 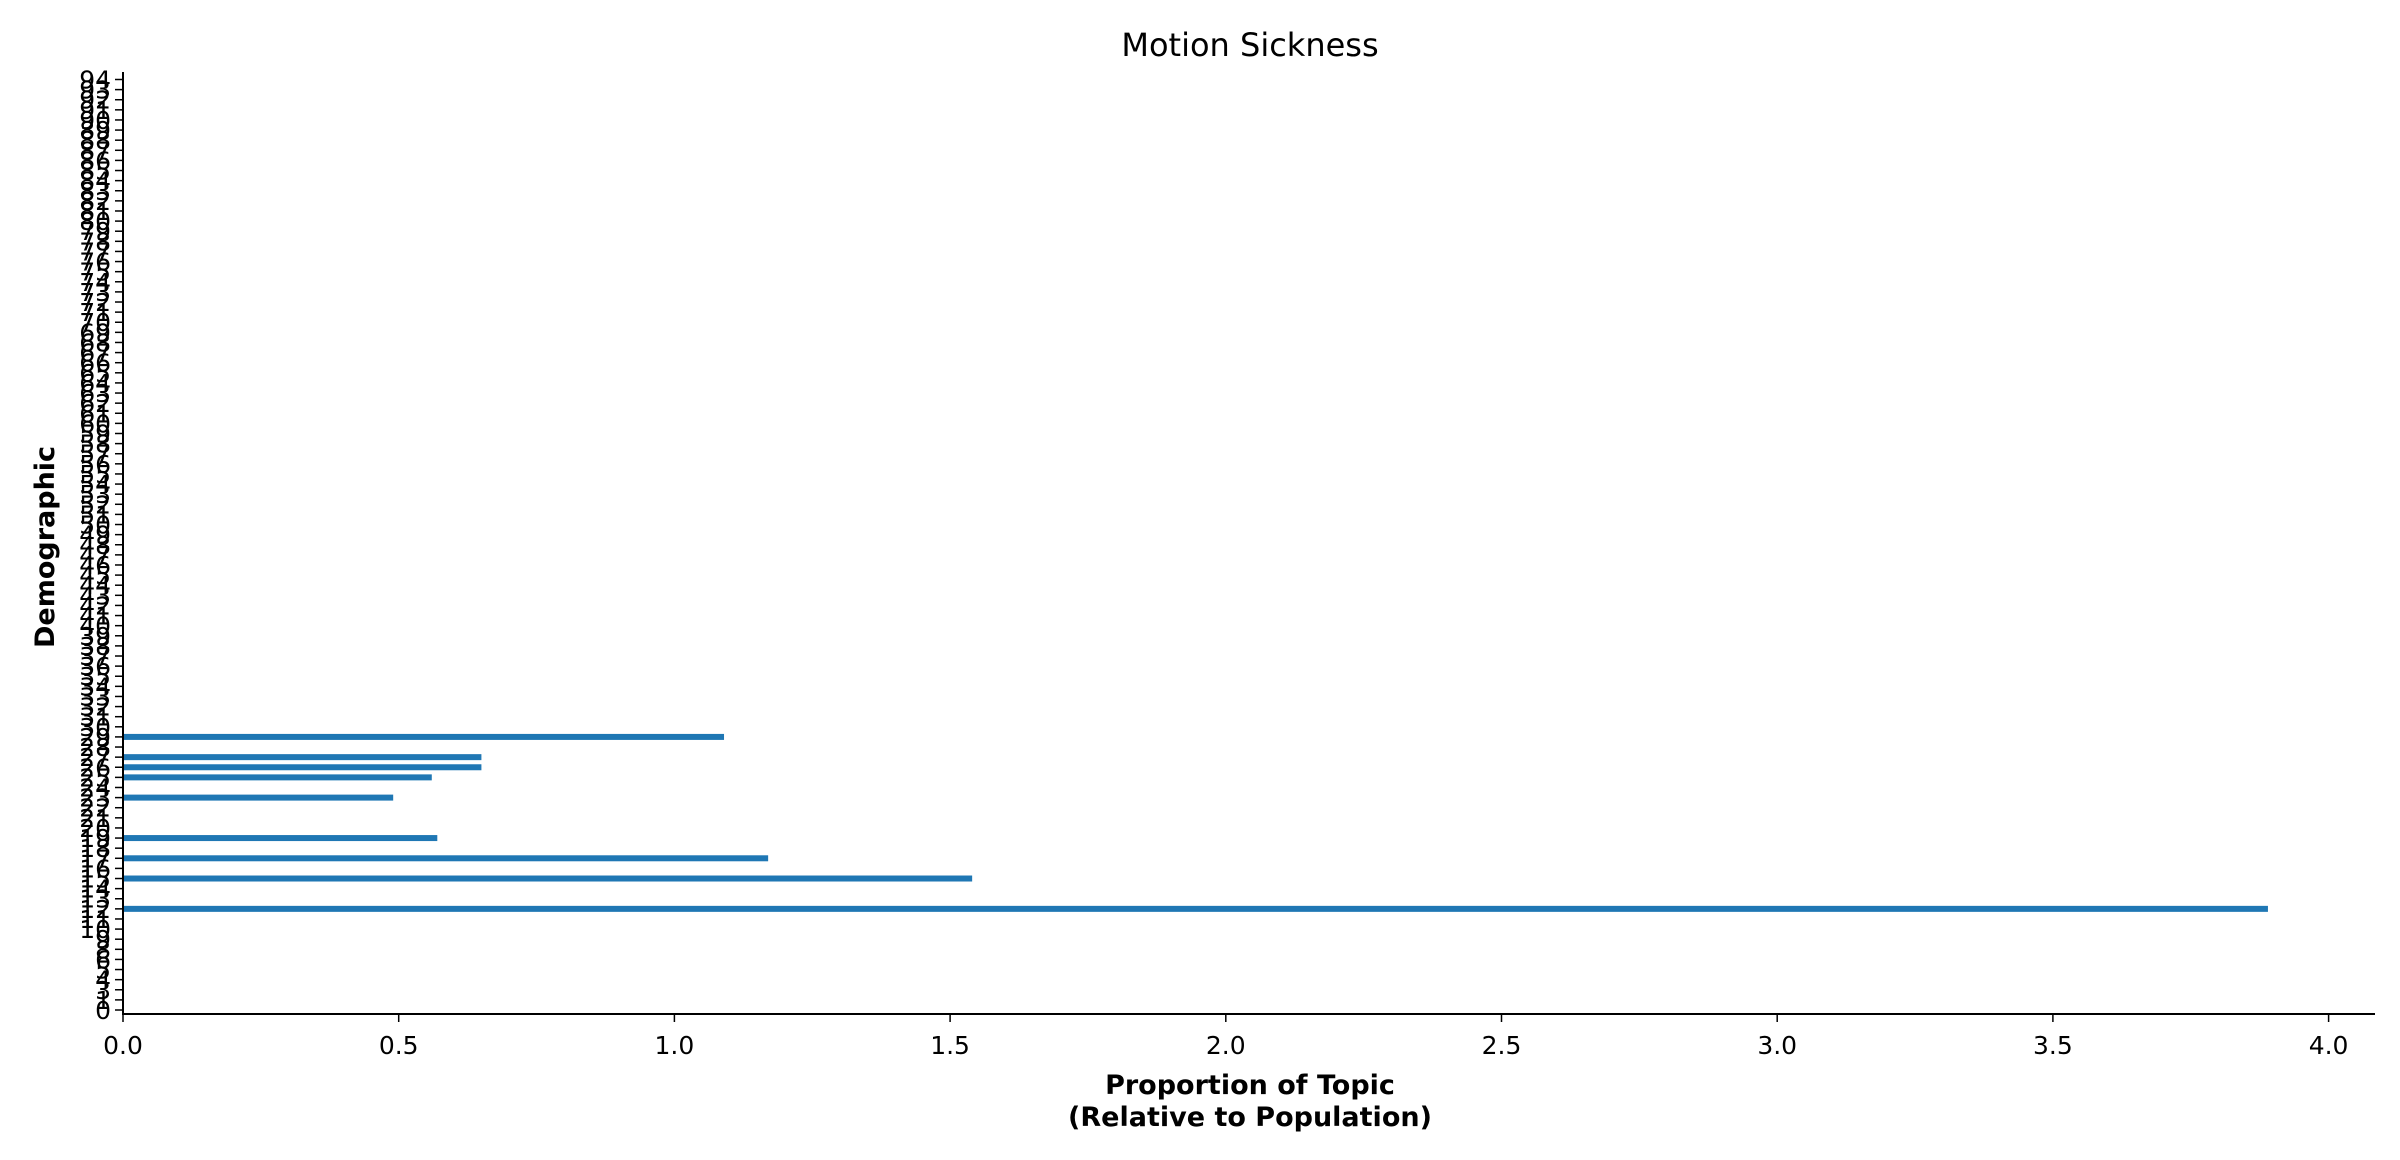 What do you see at coordinates (95, 666) in the screenshot?
I see `y-tick-label: 36` at bounding box center [95, 666].